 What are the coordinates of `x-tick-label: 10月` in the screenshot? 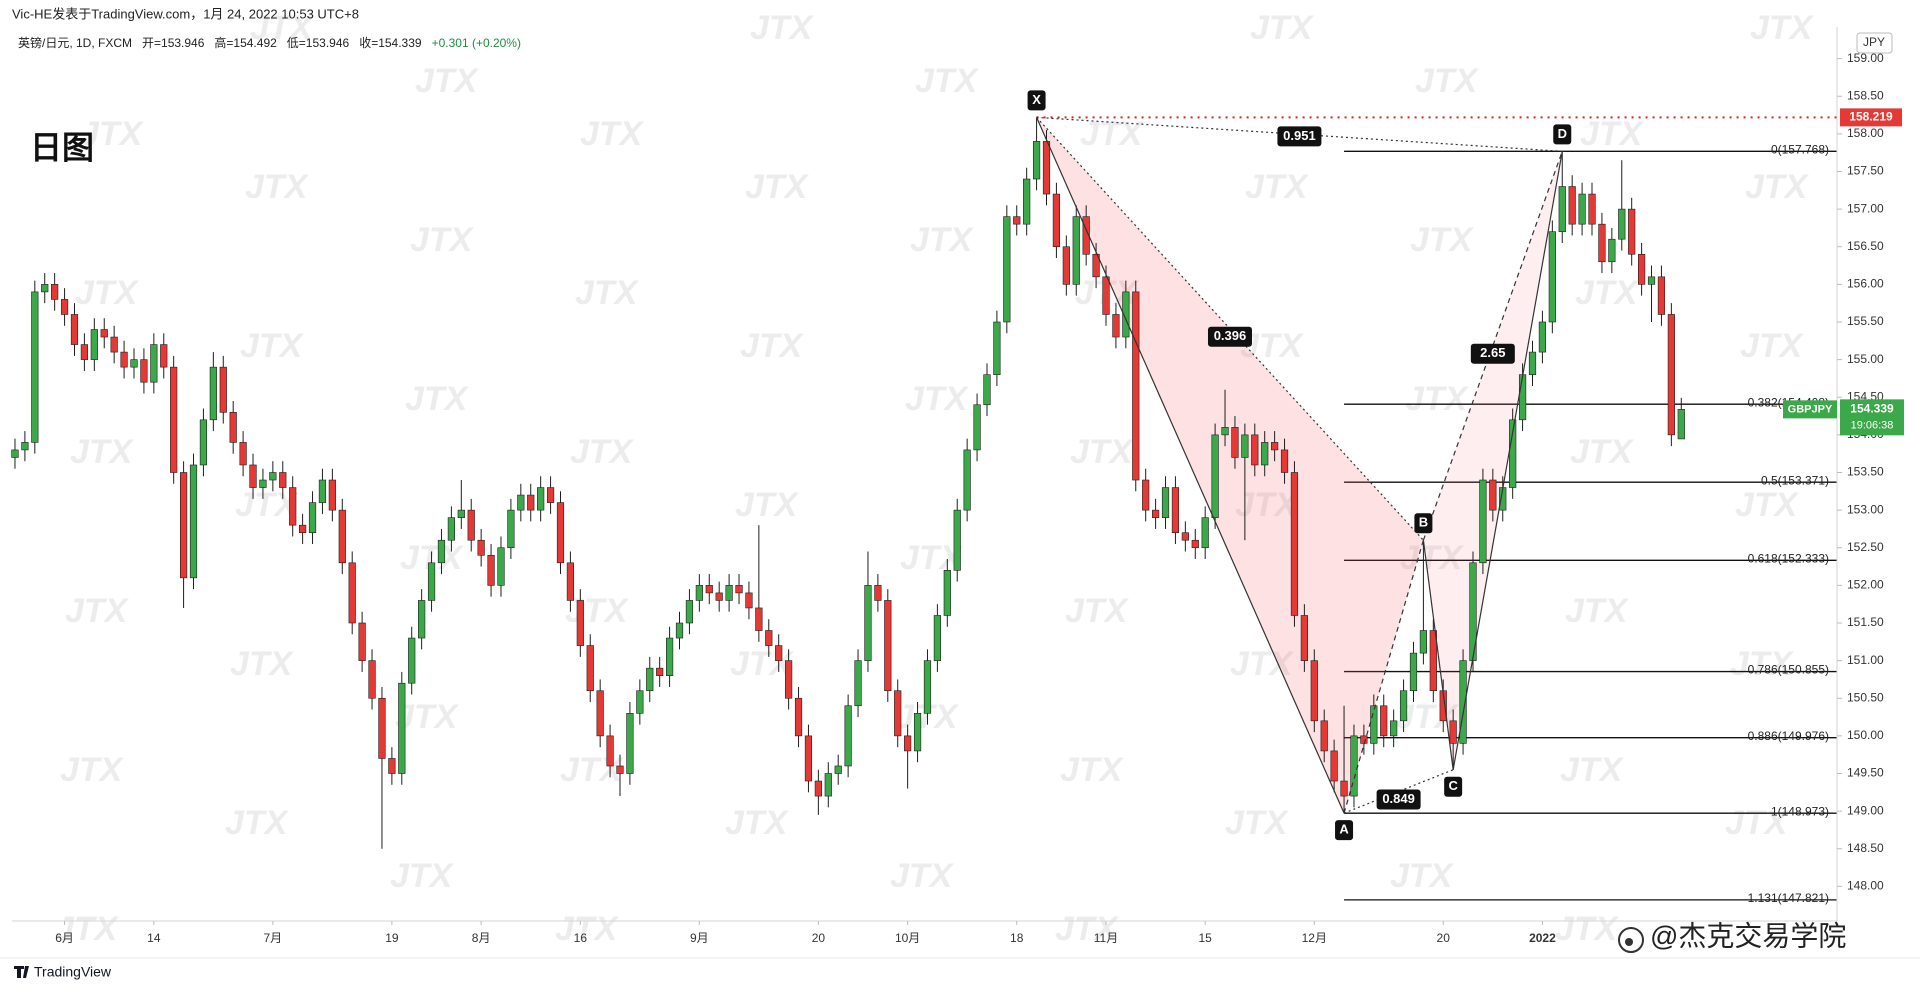 It's located at (907, 938).